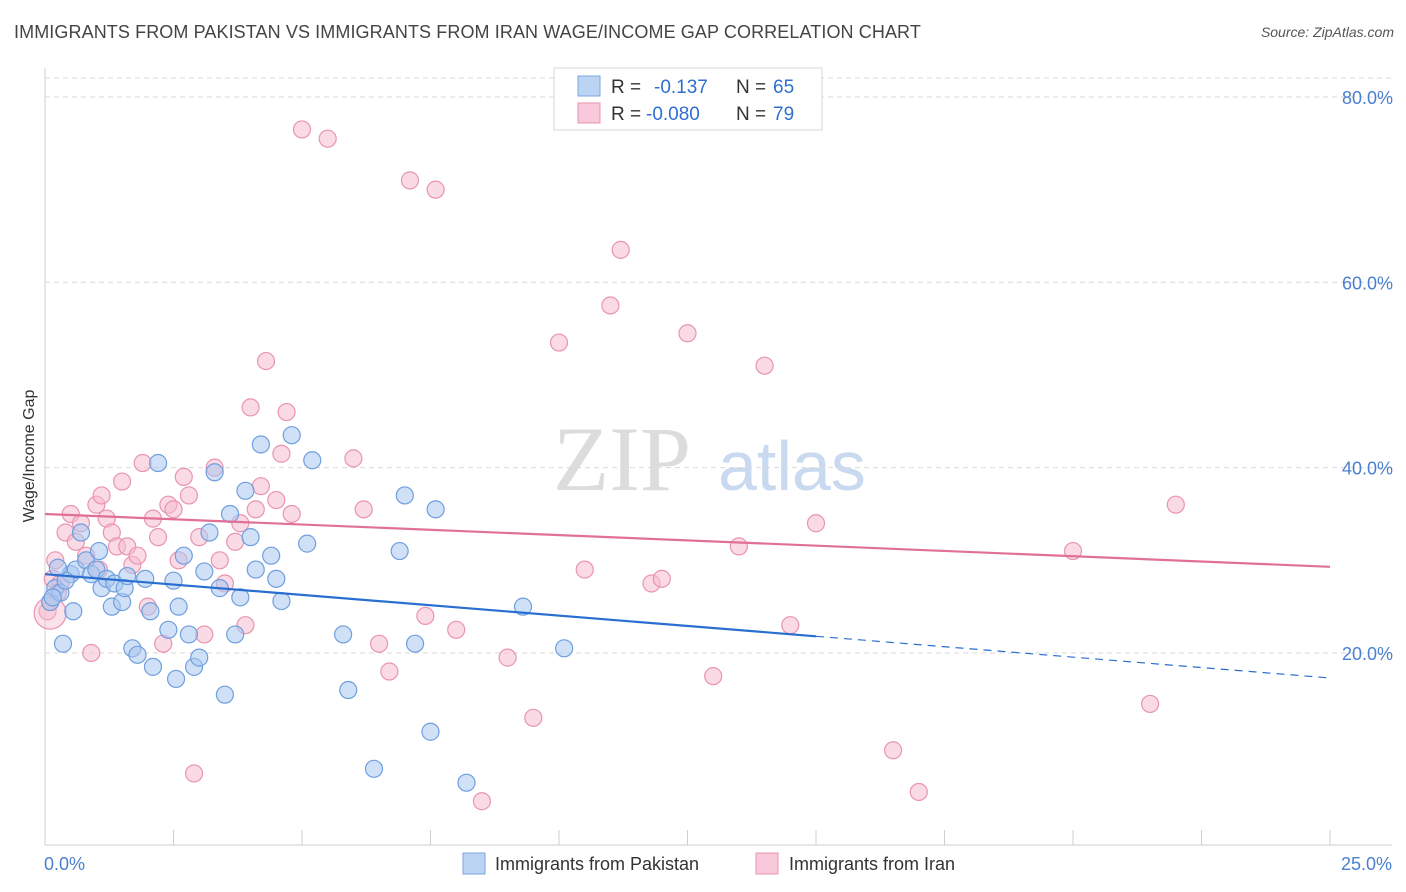  I want to click on y-axis-title: Wage/Income Gap, so click(29, 456).